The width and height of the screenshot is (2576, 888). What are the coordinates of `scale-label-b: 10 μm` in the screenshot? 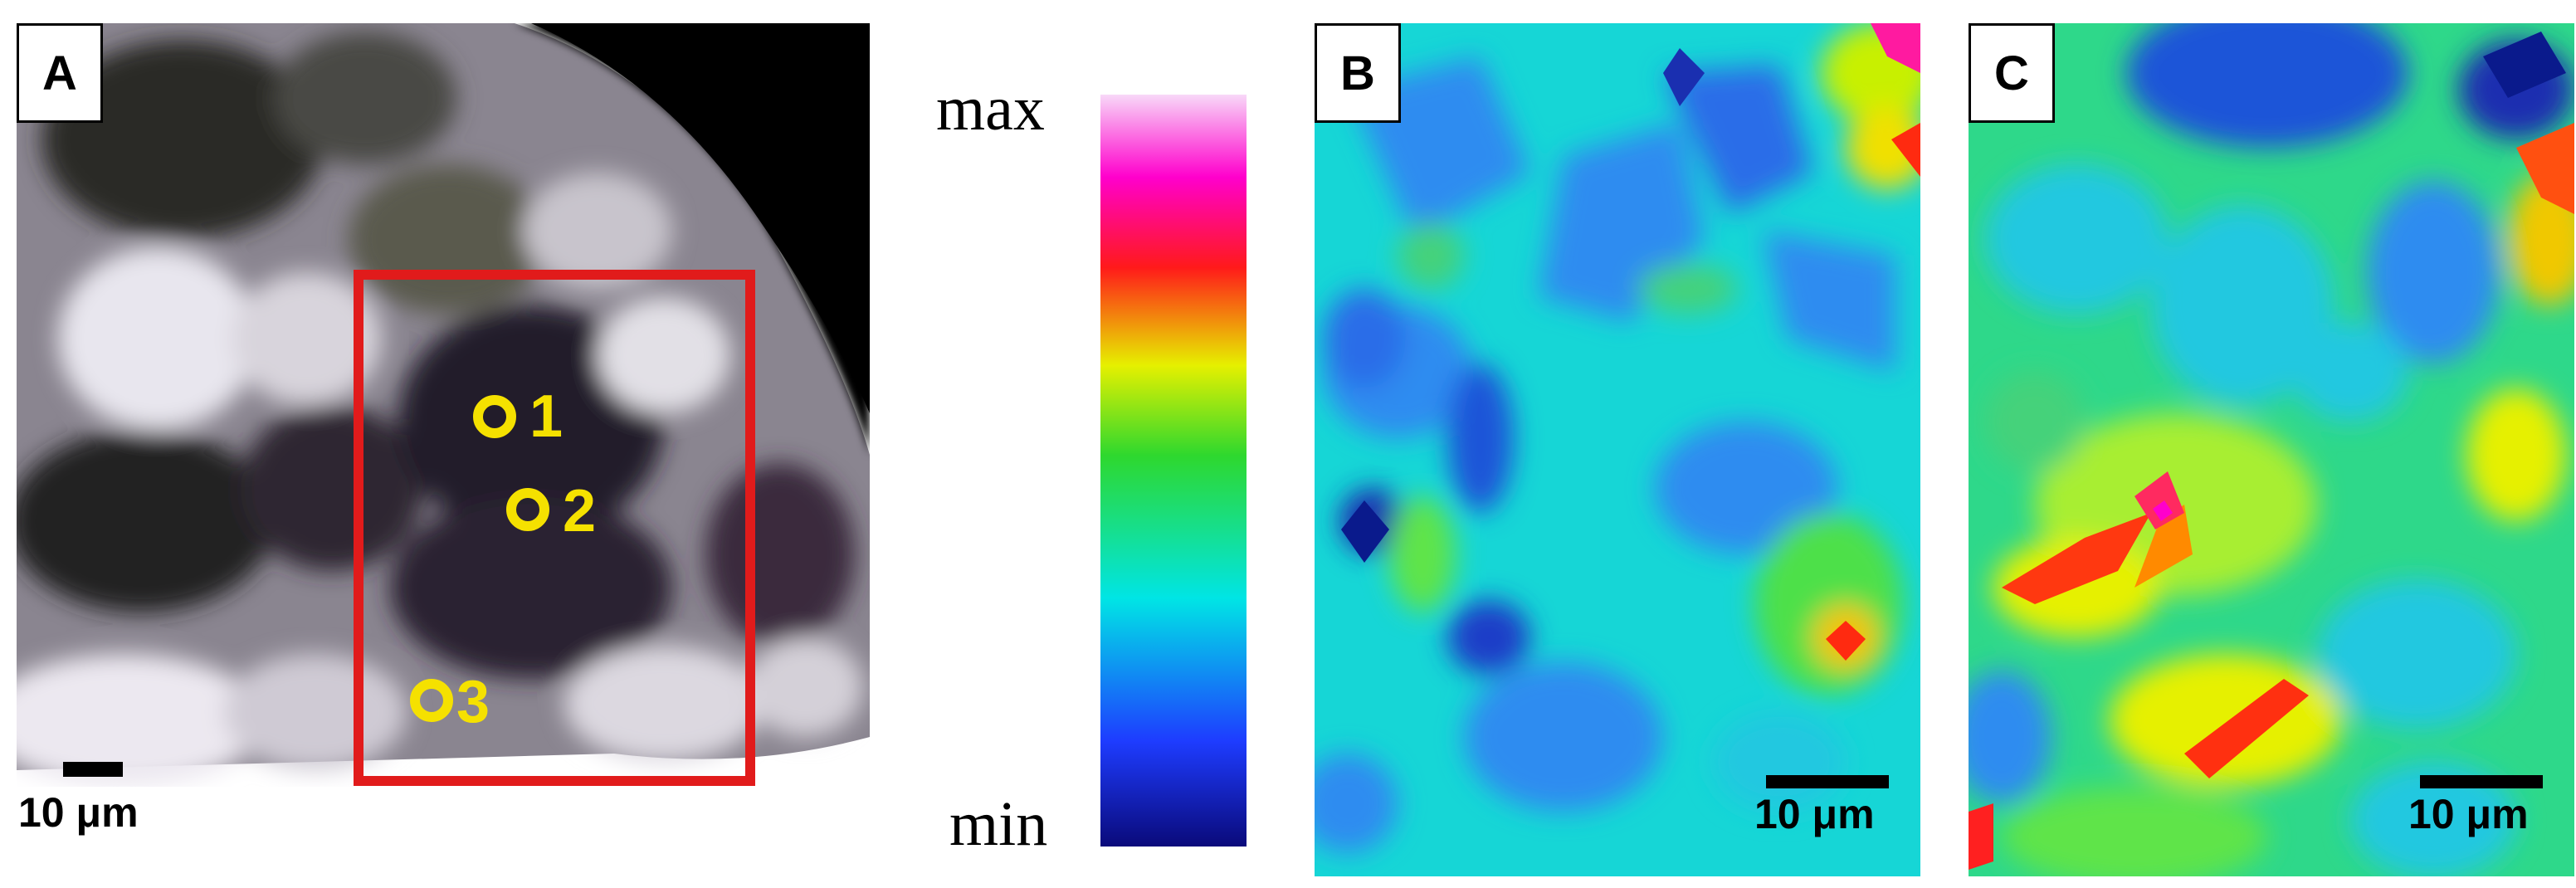 It's located at (1815, 814).